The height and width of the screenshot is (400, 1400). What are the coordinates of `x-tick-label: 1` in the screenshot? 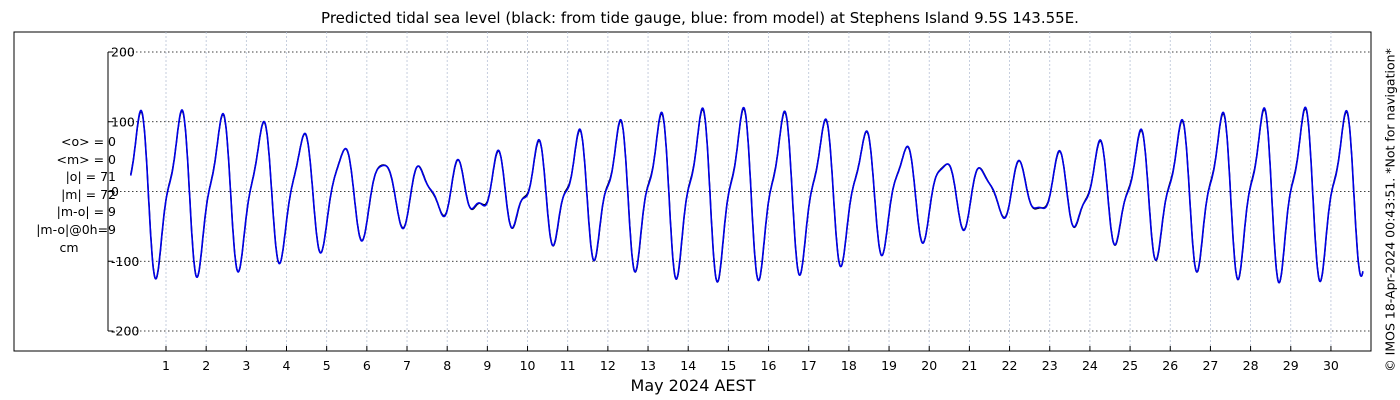 It's located at (166, 365).